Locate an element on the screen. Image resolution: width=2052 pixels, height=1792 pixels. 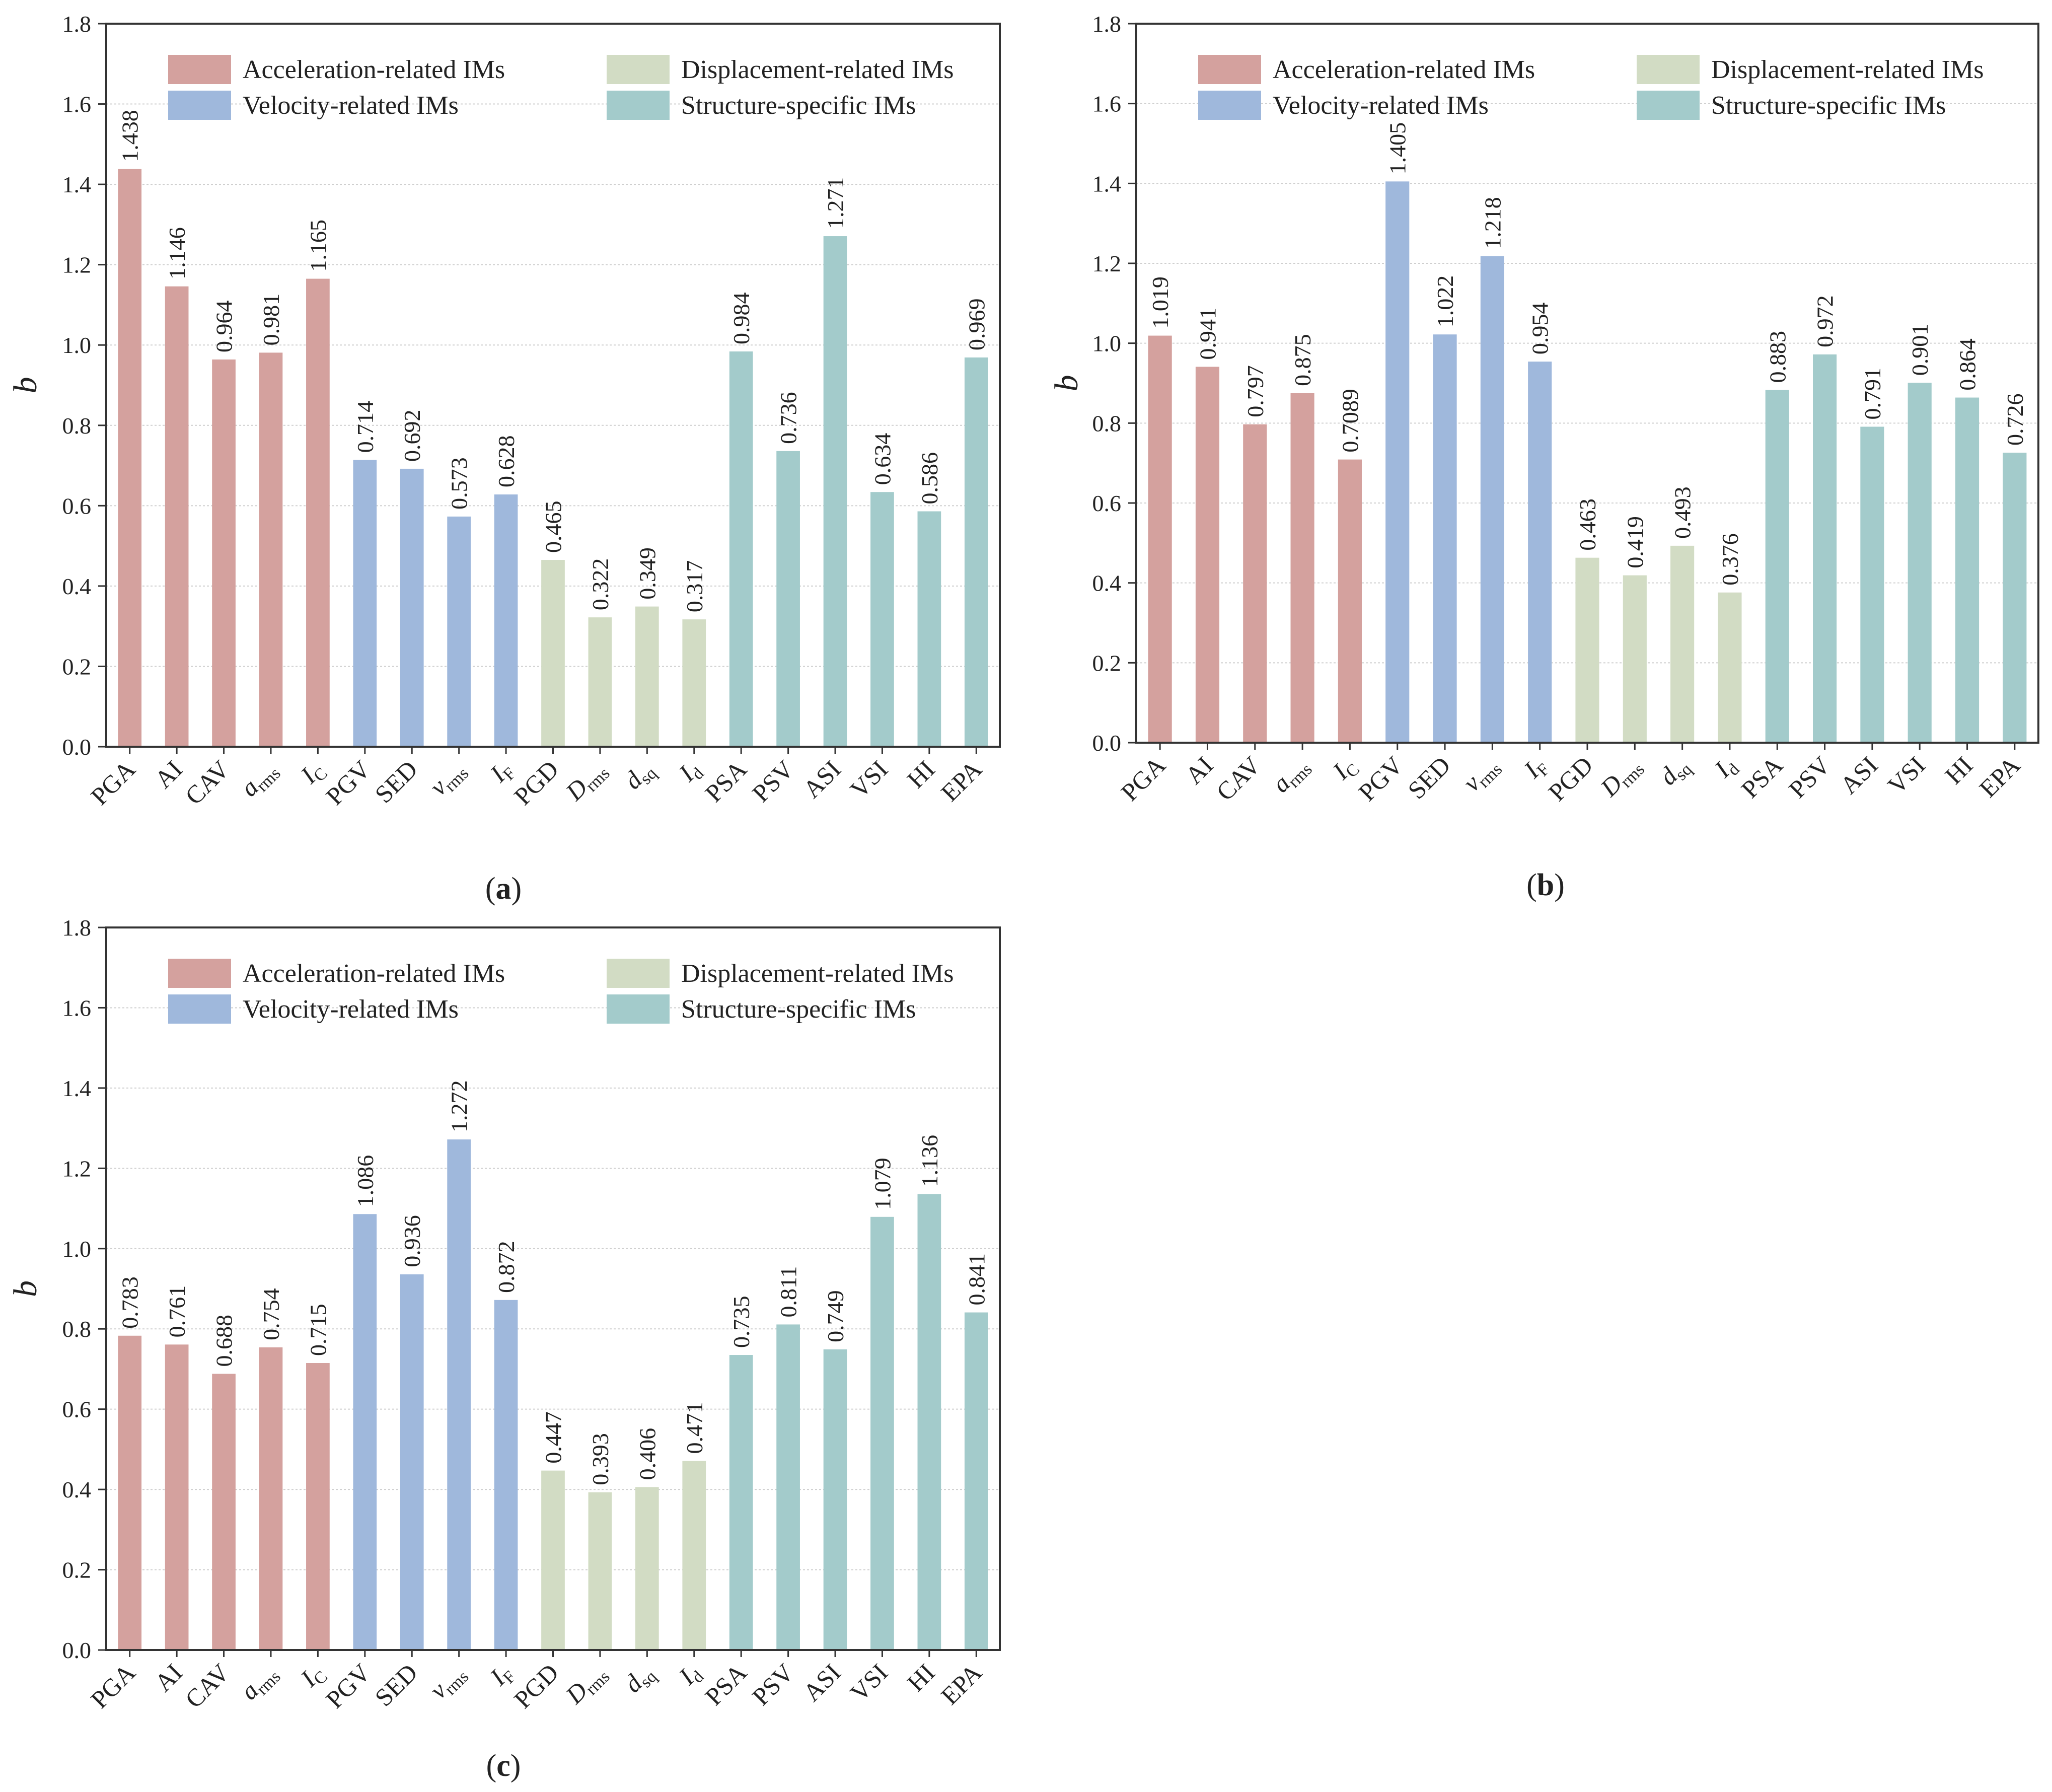
legend-swatch-acceleration is located at coordinates (199, 69).